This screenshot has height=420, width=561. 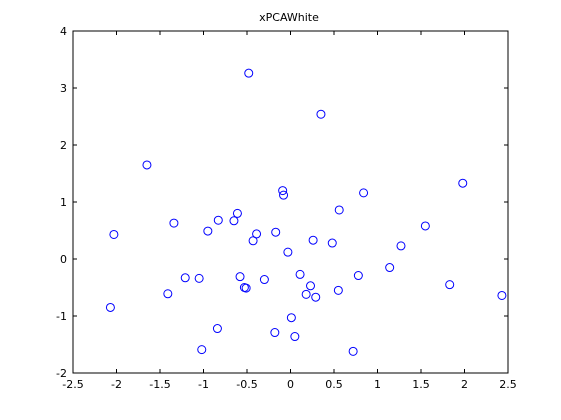 I want to click on y-tick-label: 0, so click(x=63, y=259).